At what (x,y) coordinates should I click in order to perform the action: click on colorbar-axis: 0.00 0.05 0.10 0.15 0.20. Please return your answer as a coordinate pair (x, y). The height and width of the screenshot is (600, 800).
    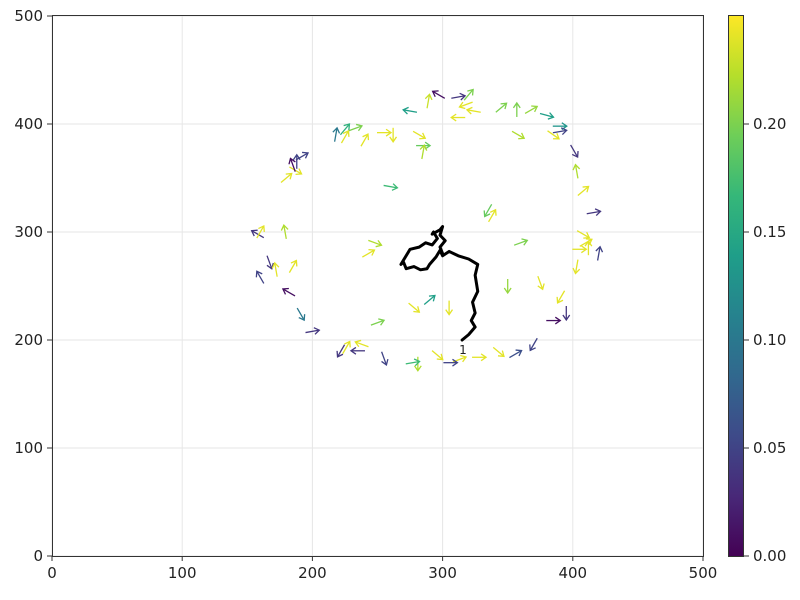
    Looking at the image, I should click on (765, 340).